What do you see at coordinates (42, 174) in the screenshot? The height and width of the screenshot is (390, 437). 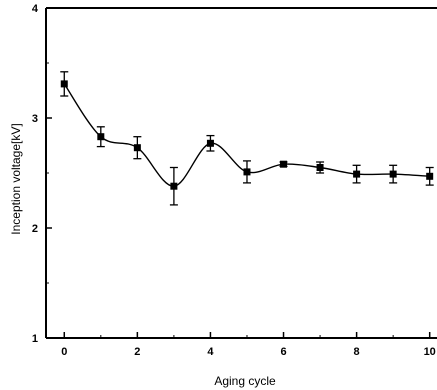 I see `y-axis-ticks: 1 2 3 4` at bounding box center [42, 174].